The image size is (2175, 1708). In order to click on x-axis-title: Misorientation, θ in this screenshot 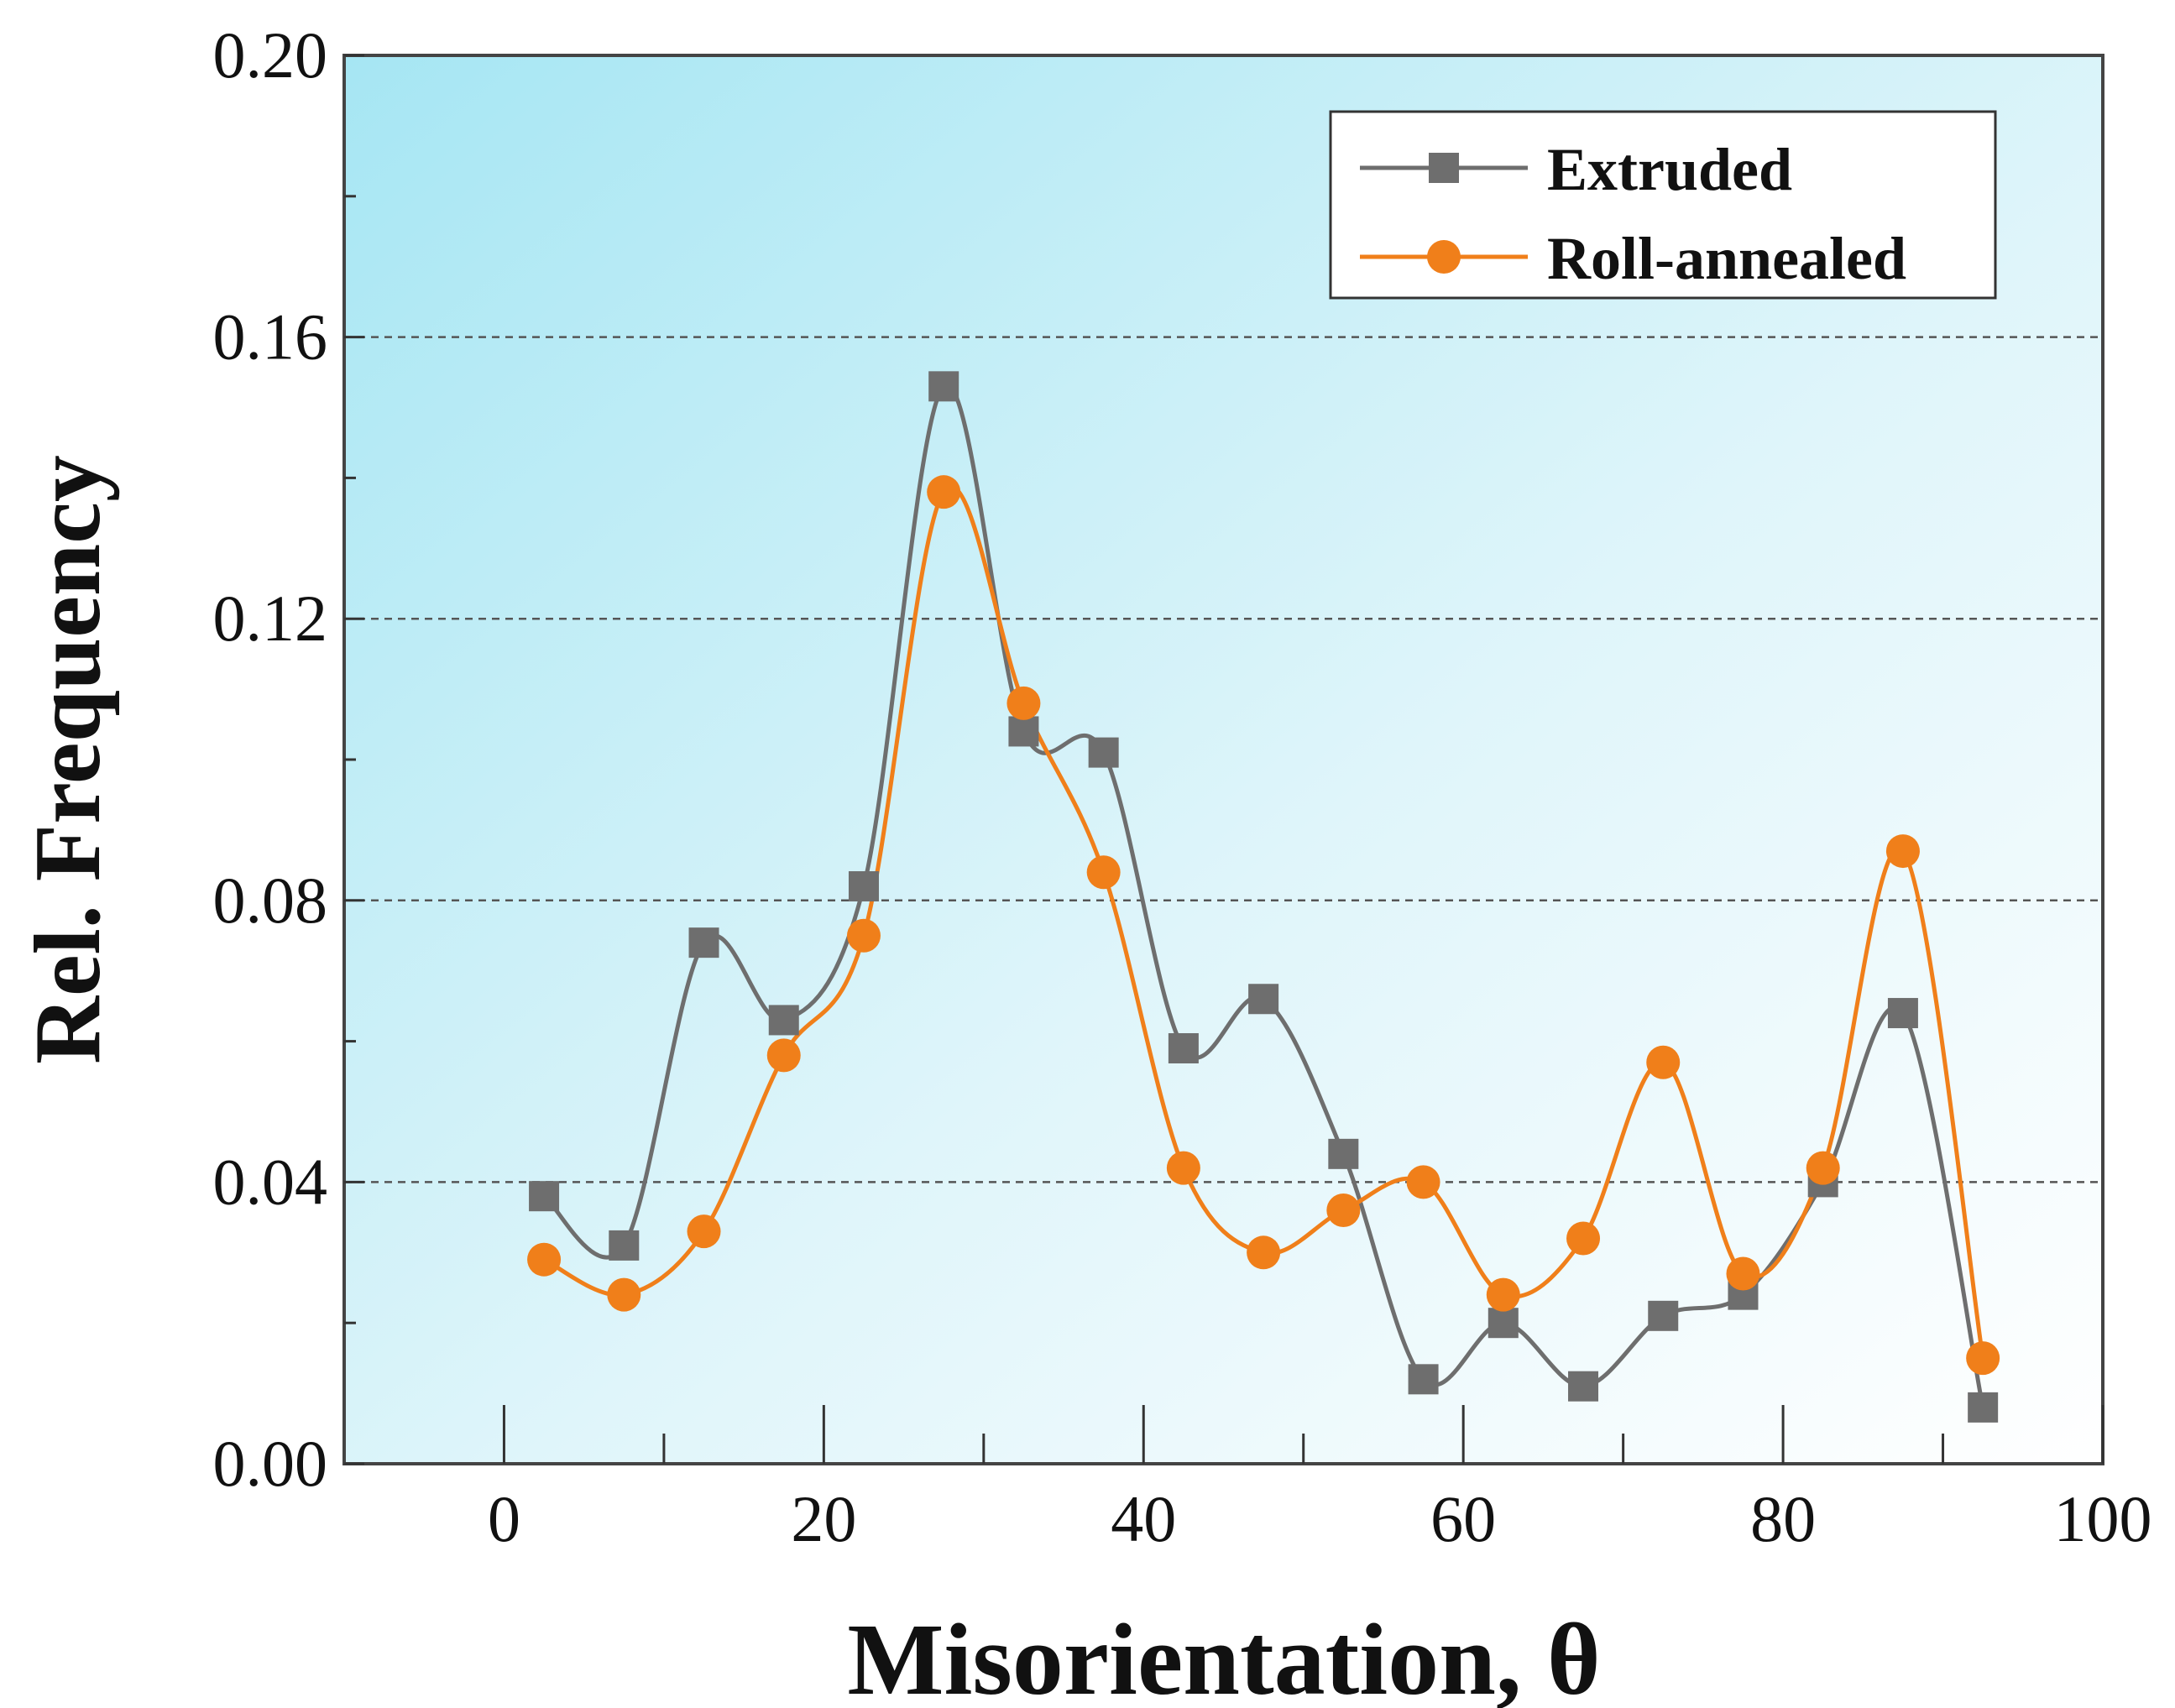, I will do `click(1223, 1655)`.